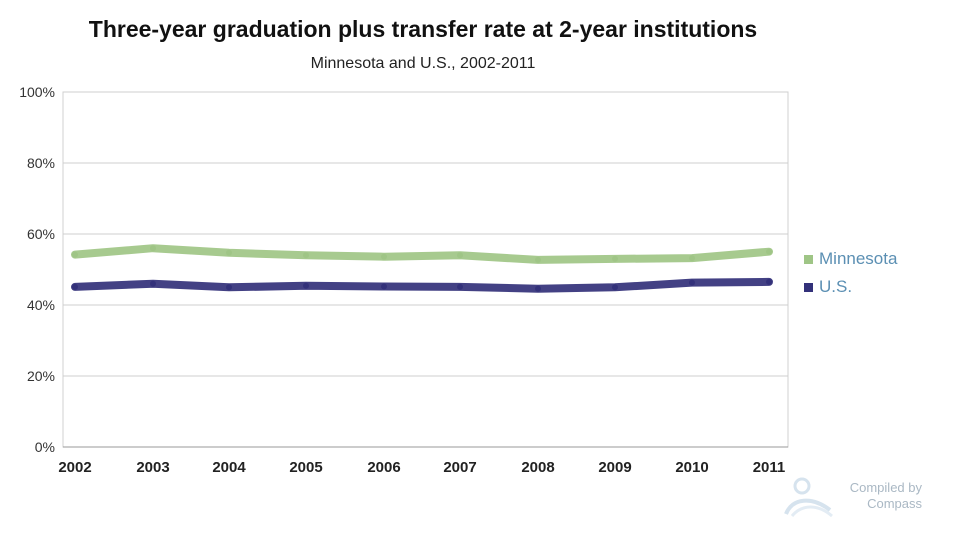 This screenshot has height=536, width=954. I want to click on y-tick-label: 20%, so click(41, 376).